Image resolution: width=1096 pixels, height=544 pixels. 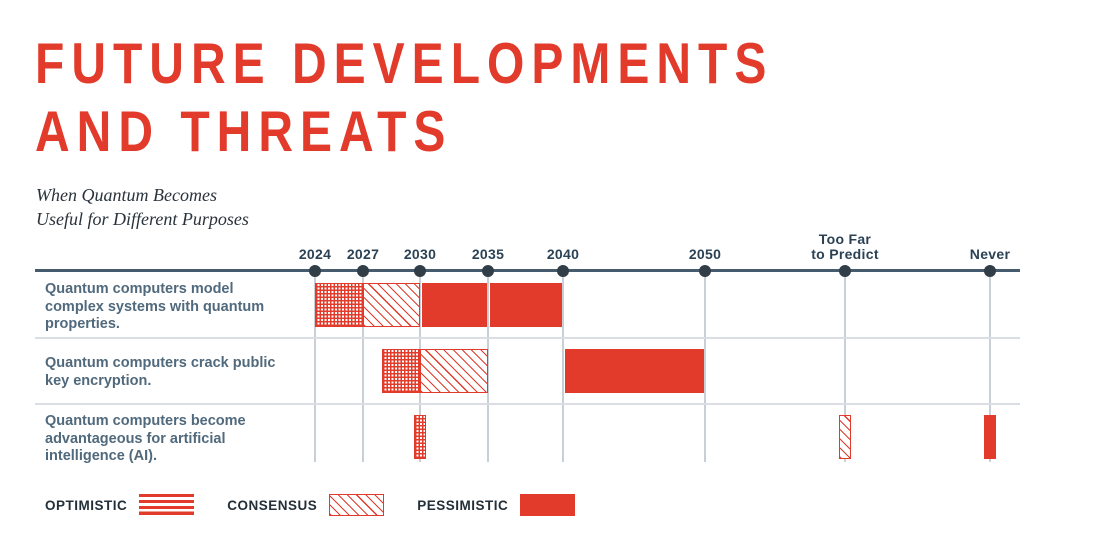 What do you see at coordinates (357, 505) in the screenshot?
I see `consensus-pattern-swatch` at bounding box center [357, 505].